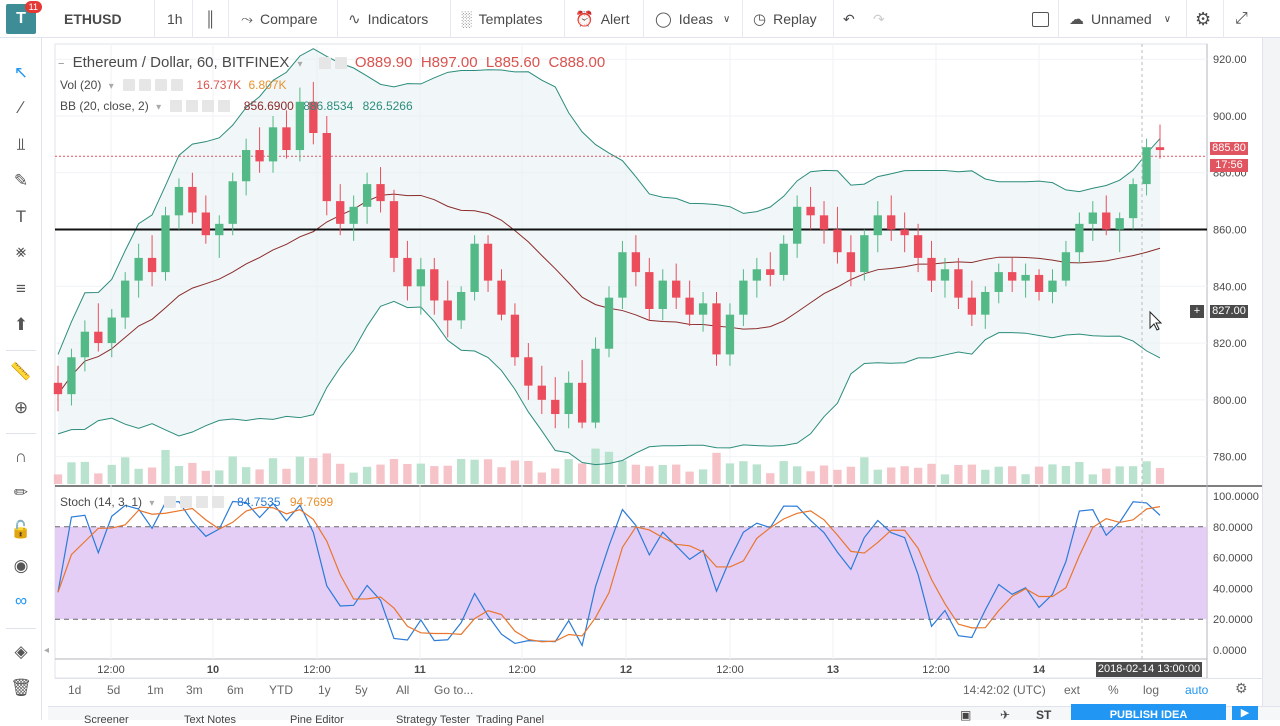  What do you see at coordinates (510, 720) in the screenshot?
I see `tab-trading-panel: Trading Panel` at bounding box center [510, 720].